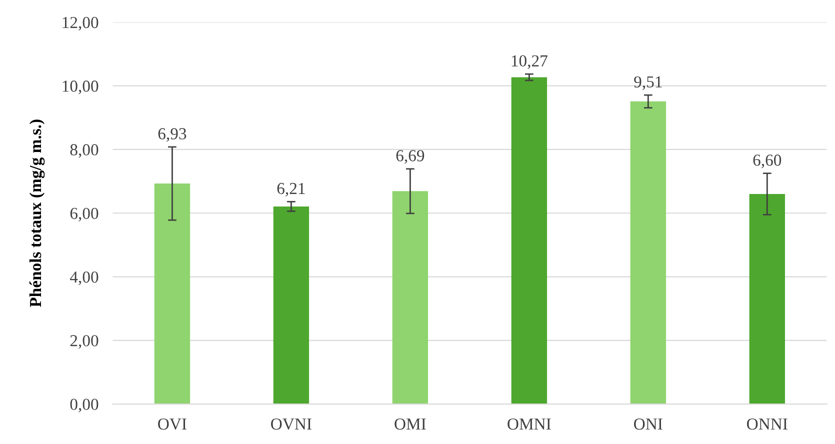  Describe the element at coordinates (767, 424) in the screenshot. I see `x-tick-label: ONNI` at that location.